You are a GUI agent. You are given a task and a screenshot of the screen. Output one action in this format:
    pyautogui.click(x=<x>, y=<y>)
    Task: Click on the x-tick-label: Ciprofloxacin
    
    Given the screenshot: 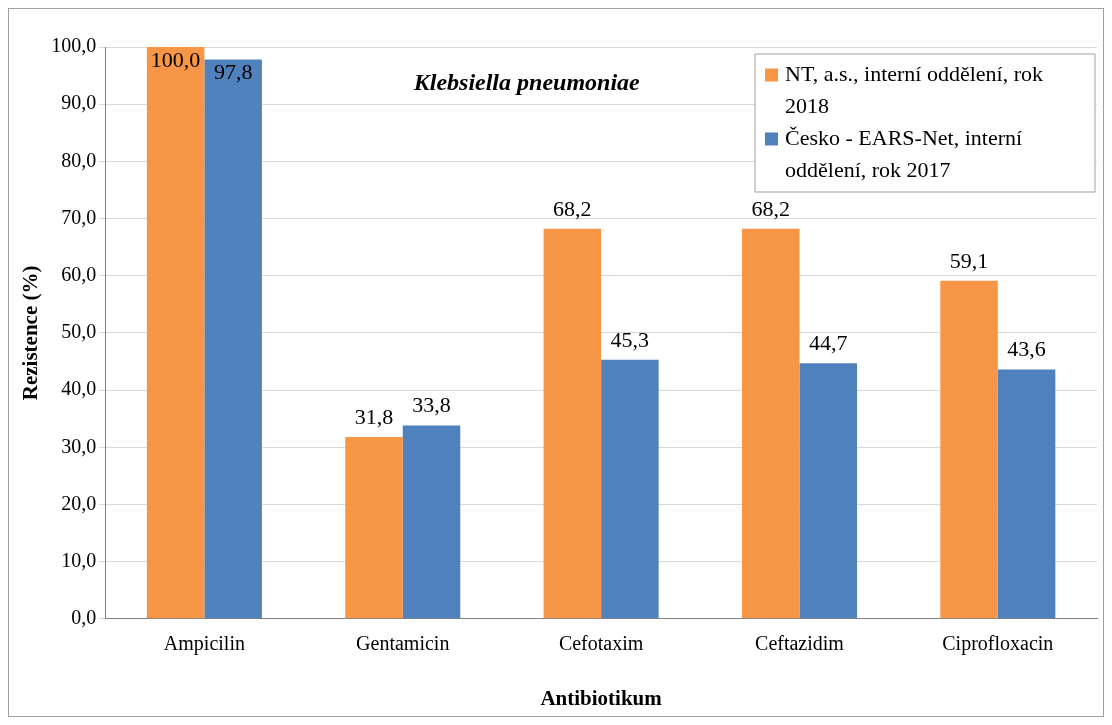 What is the action you would take?
    pyautogui.click(x=998, y=644)
    